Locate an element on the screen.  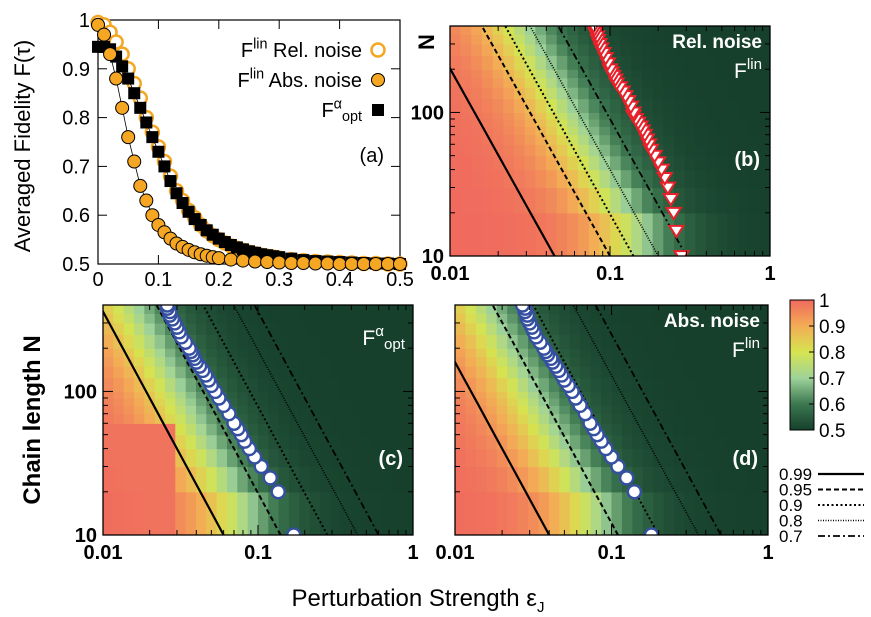
panel-a-point-abs is located at coordinates (375, 264).